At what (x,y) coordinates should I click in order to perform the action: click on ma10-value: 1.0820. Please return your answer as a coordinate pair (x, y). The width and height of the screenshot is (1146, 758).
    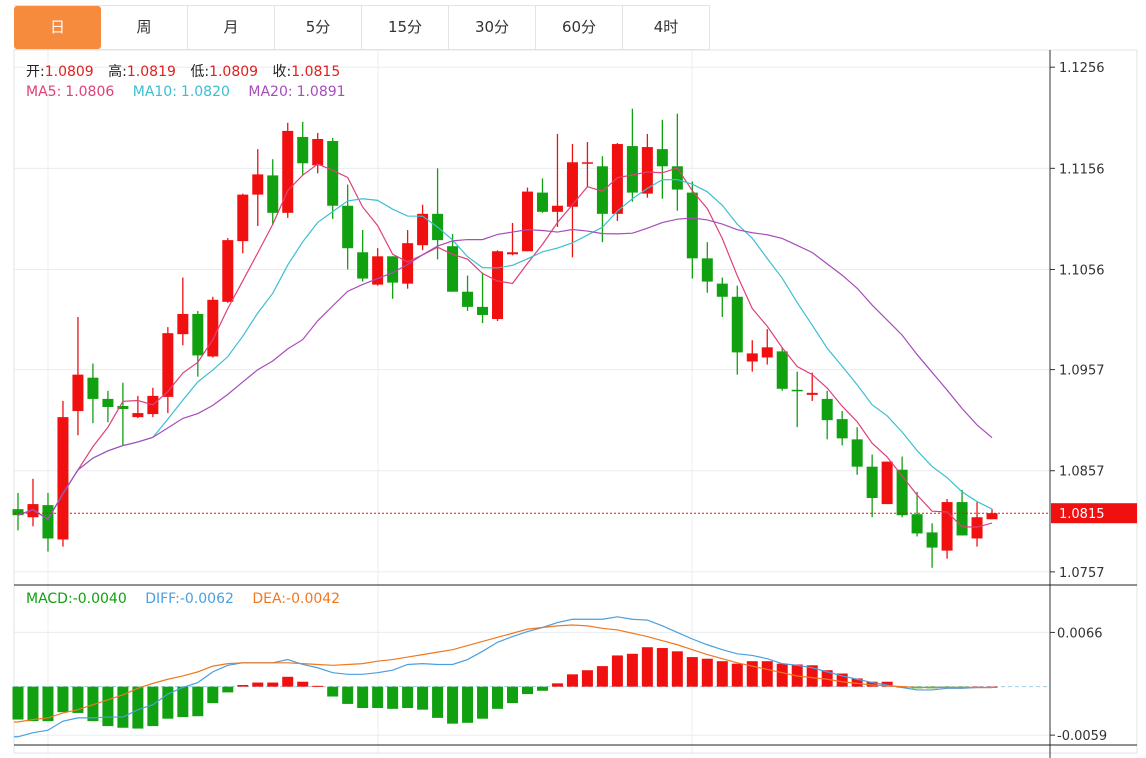
    Looking at the image, I should click on (205, 92).